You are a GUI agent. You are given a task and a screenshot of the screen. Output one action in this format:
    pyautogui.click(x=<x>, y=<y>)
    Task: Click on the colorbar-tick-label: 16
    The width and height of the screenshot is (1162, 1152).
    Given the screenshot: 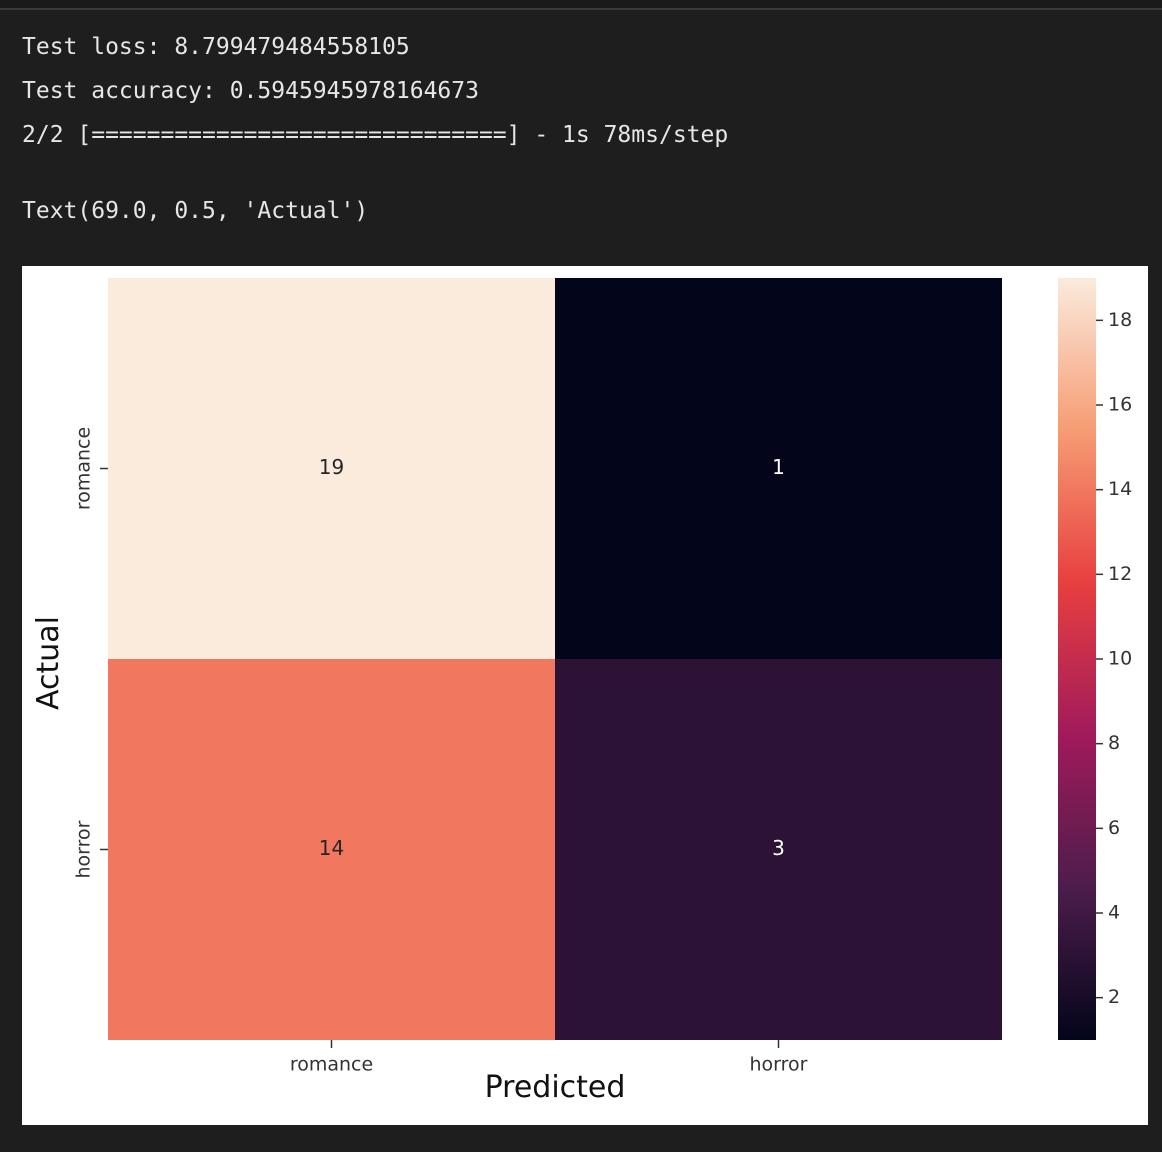 What is the action you would take?
    pyautogui.click(x=1120, y=405)
    